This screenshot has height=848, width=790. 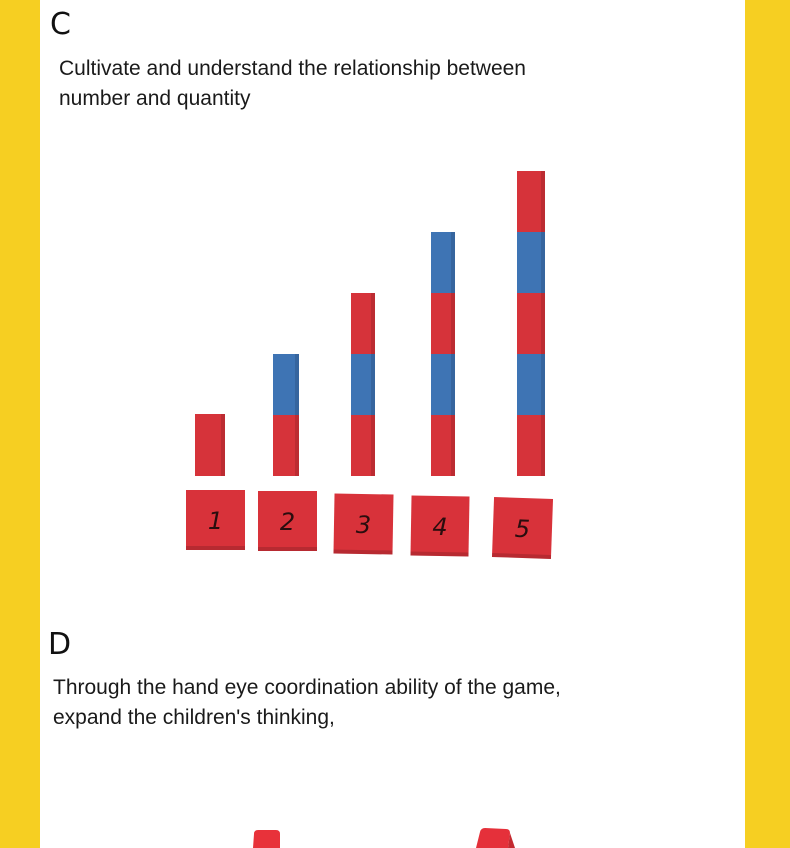 I want to click on section-d-letter: D, so click(x=60, y=644).